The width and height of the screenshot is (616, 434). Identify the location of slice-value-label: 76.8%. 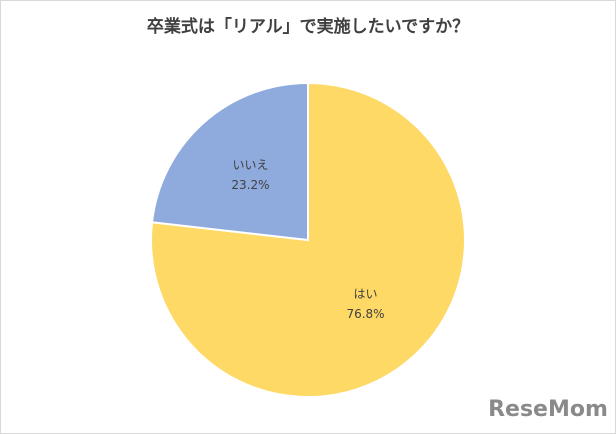
(365, 314).